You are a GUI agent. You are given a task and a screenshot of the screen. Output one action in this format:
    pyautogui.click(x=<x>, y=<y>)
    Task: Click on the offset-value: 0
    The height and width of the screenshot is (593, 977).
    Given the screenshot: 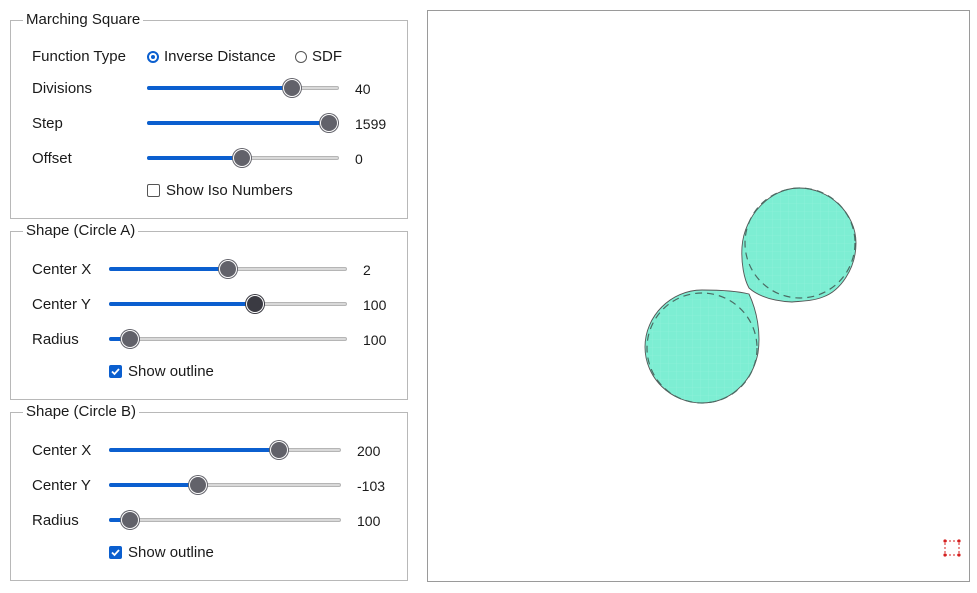 What is the action you would take?
    pyautogui.click(x=359, y=159)
    